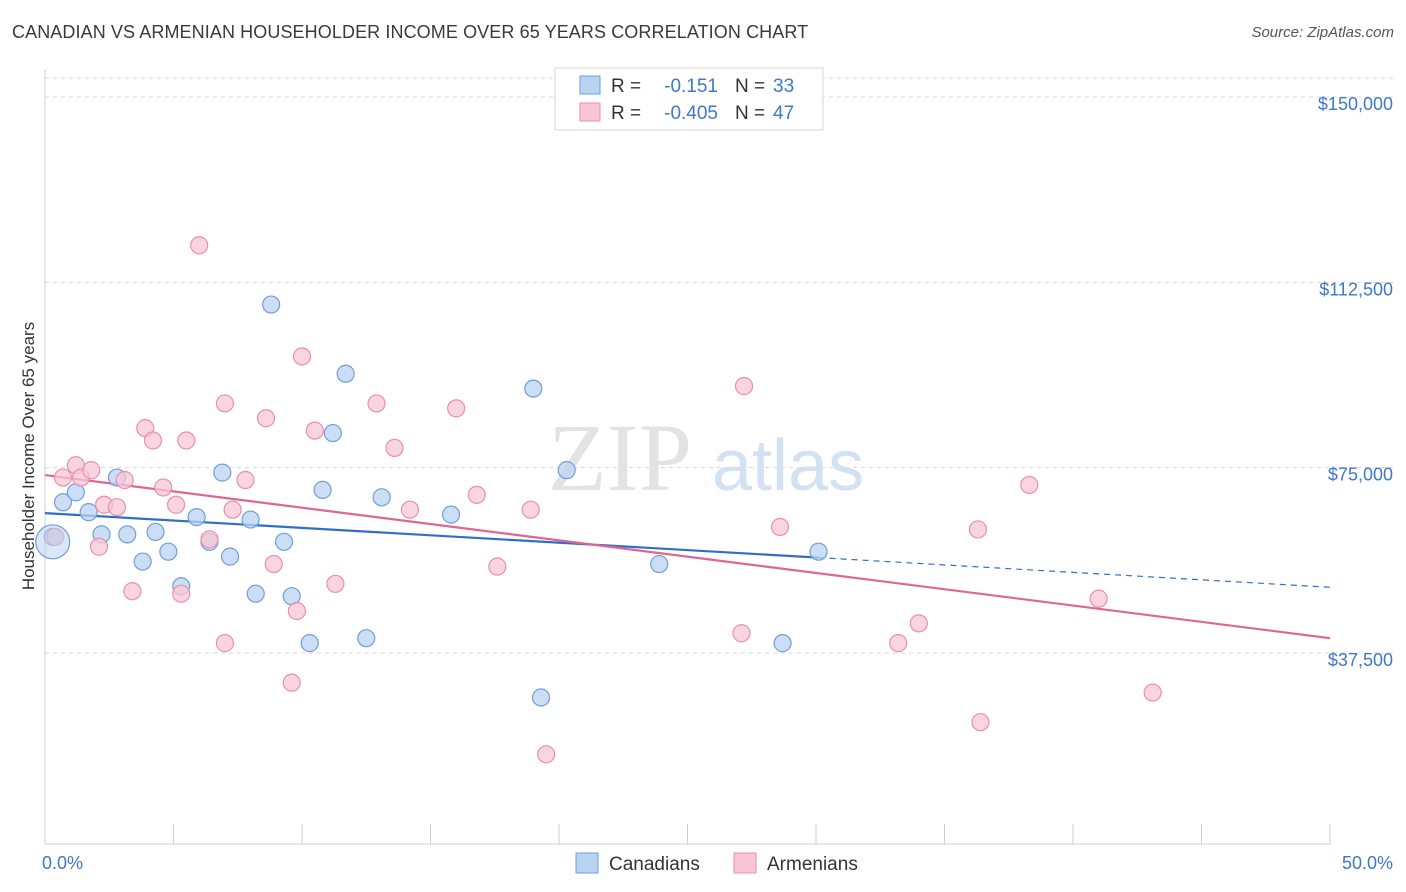  Describe the element at coordinates (620, 457) in the screenshot. I see `watermark-zip: ZIP` at that location.